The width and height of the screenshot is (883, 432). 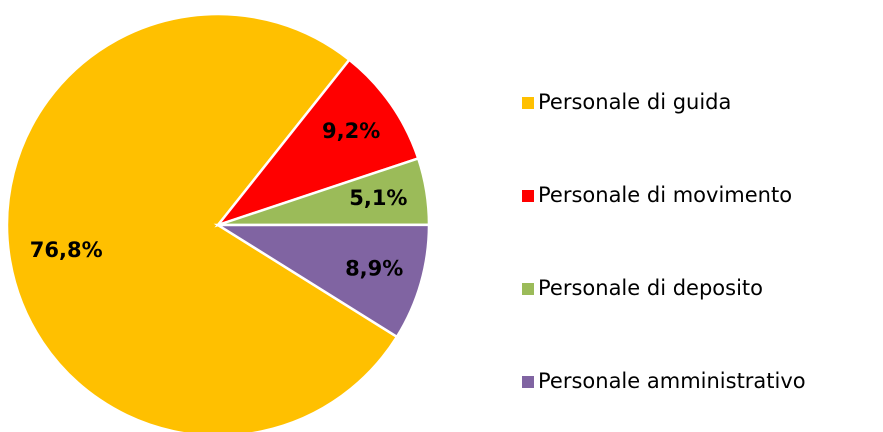 What do you see at coordinates (66, 250) in the screenshot?
I see `data-label: 76,8%` at bounding box center [66, 250].